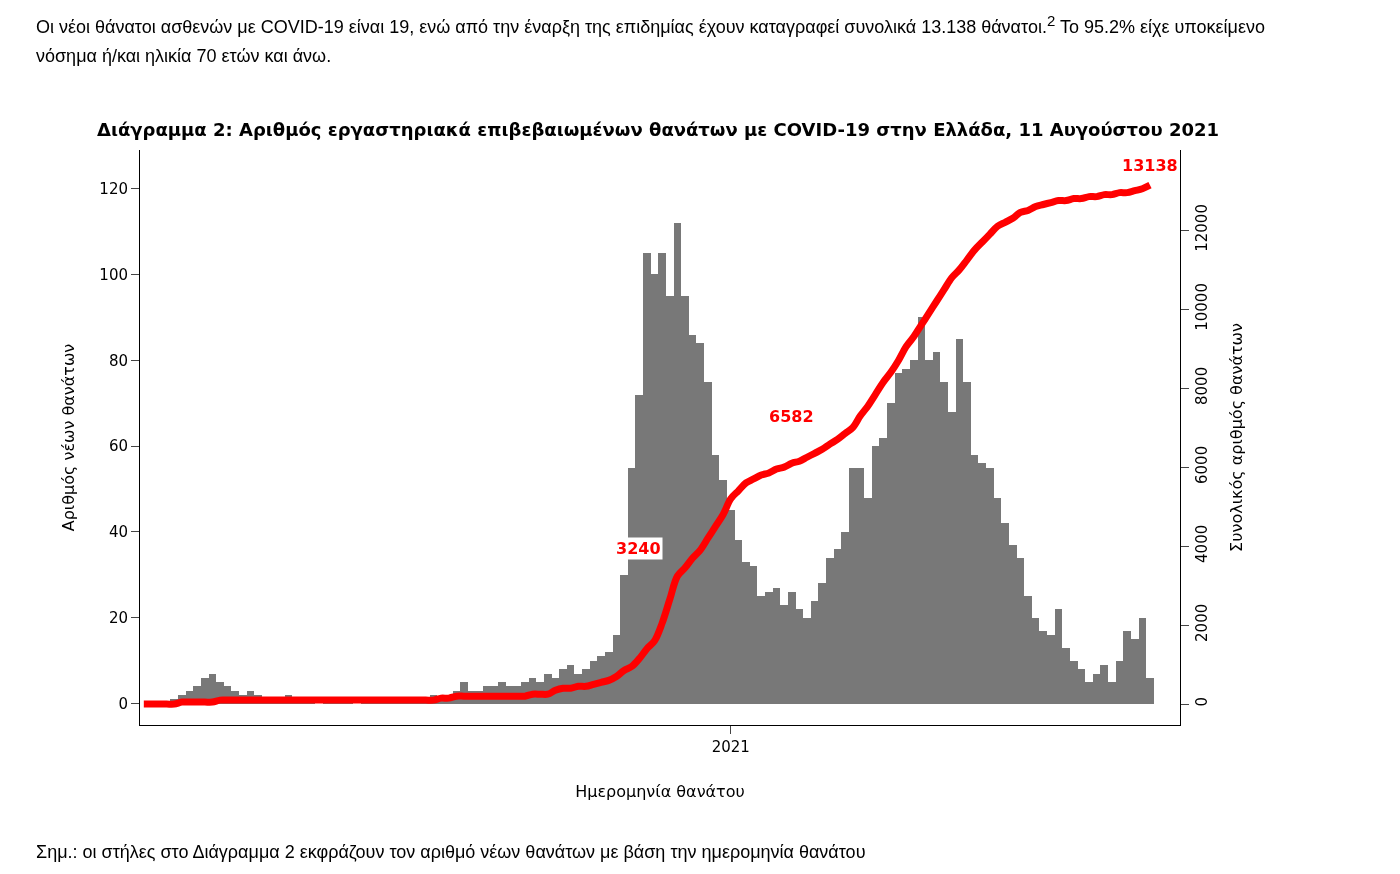  I want to click on y2-tick-label: 2000, so click(1202, 622).